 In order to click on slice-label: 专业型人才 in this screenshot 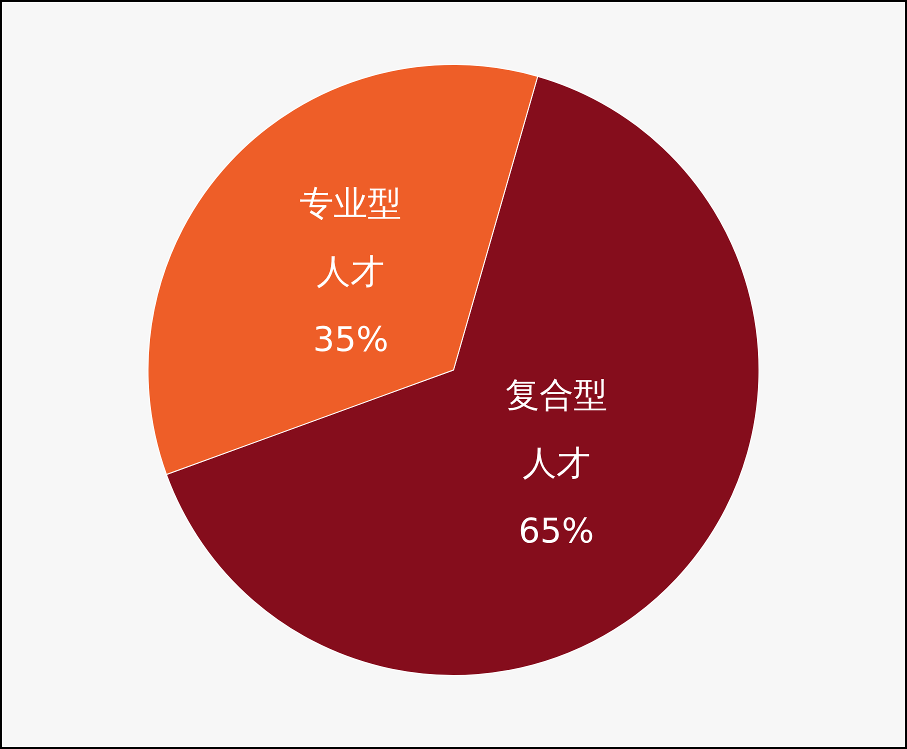, I will do `click(351, 238)`.